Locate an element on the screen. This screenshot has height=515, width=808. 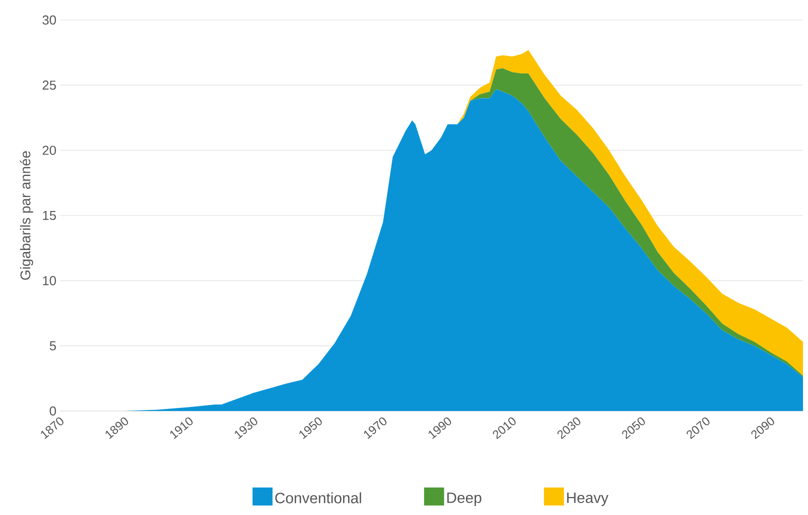
y-axis-title: Gigabarils par année is located at coordinates (27, 215).